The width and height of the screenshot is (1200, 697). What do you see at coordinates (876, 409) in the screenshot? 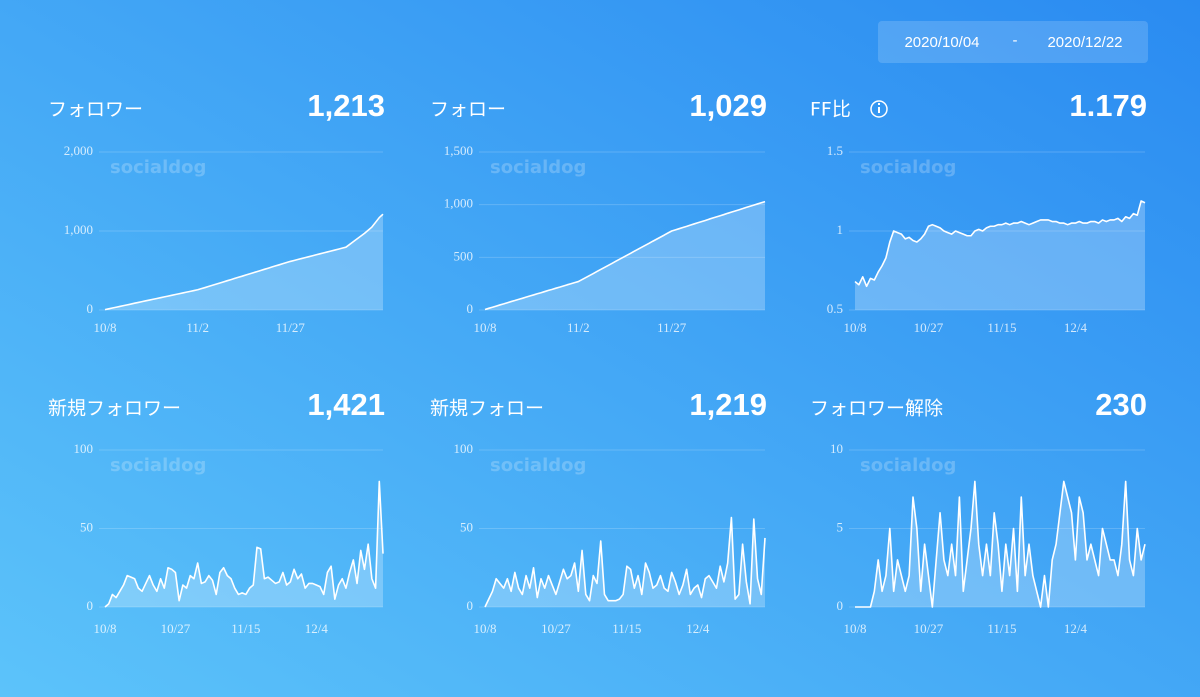
I see `panel-title: フォロワー解除` at bounding box center [876, 409].